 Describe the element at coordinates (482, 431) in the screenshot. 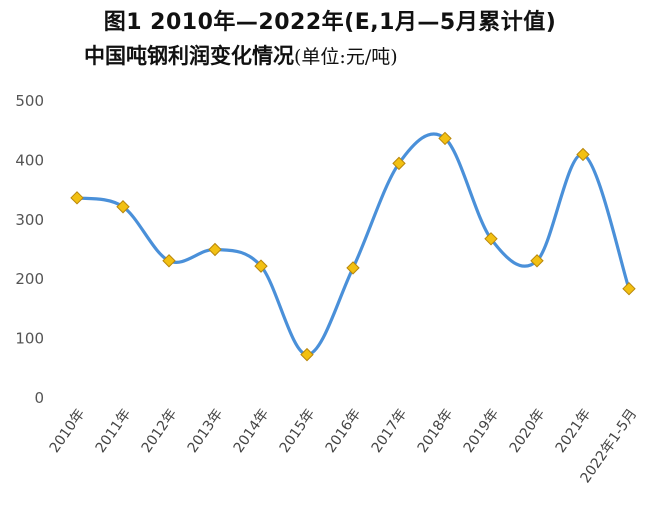

I see `x-tick-label: 2019年` at that location.